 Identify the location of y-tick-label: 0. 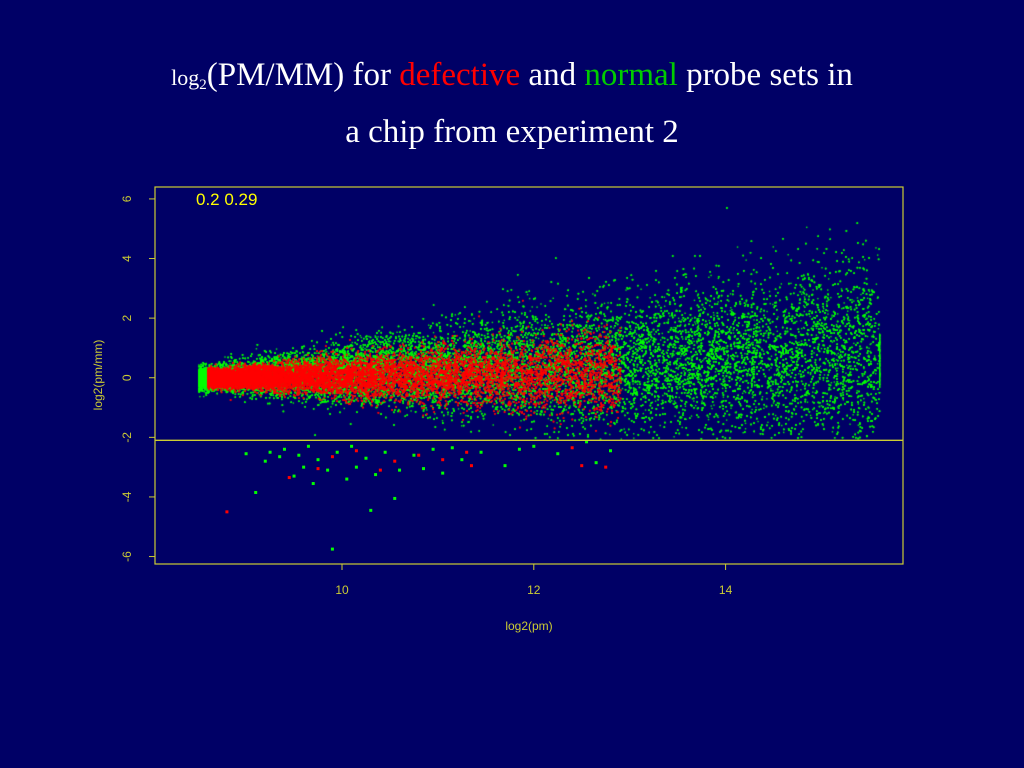
(127, 377).